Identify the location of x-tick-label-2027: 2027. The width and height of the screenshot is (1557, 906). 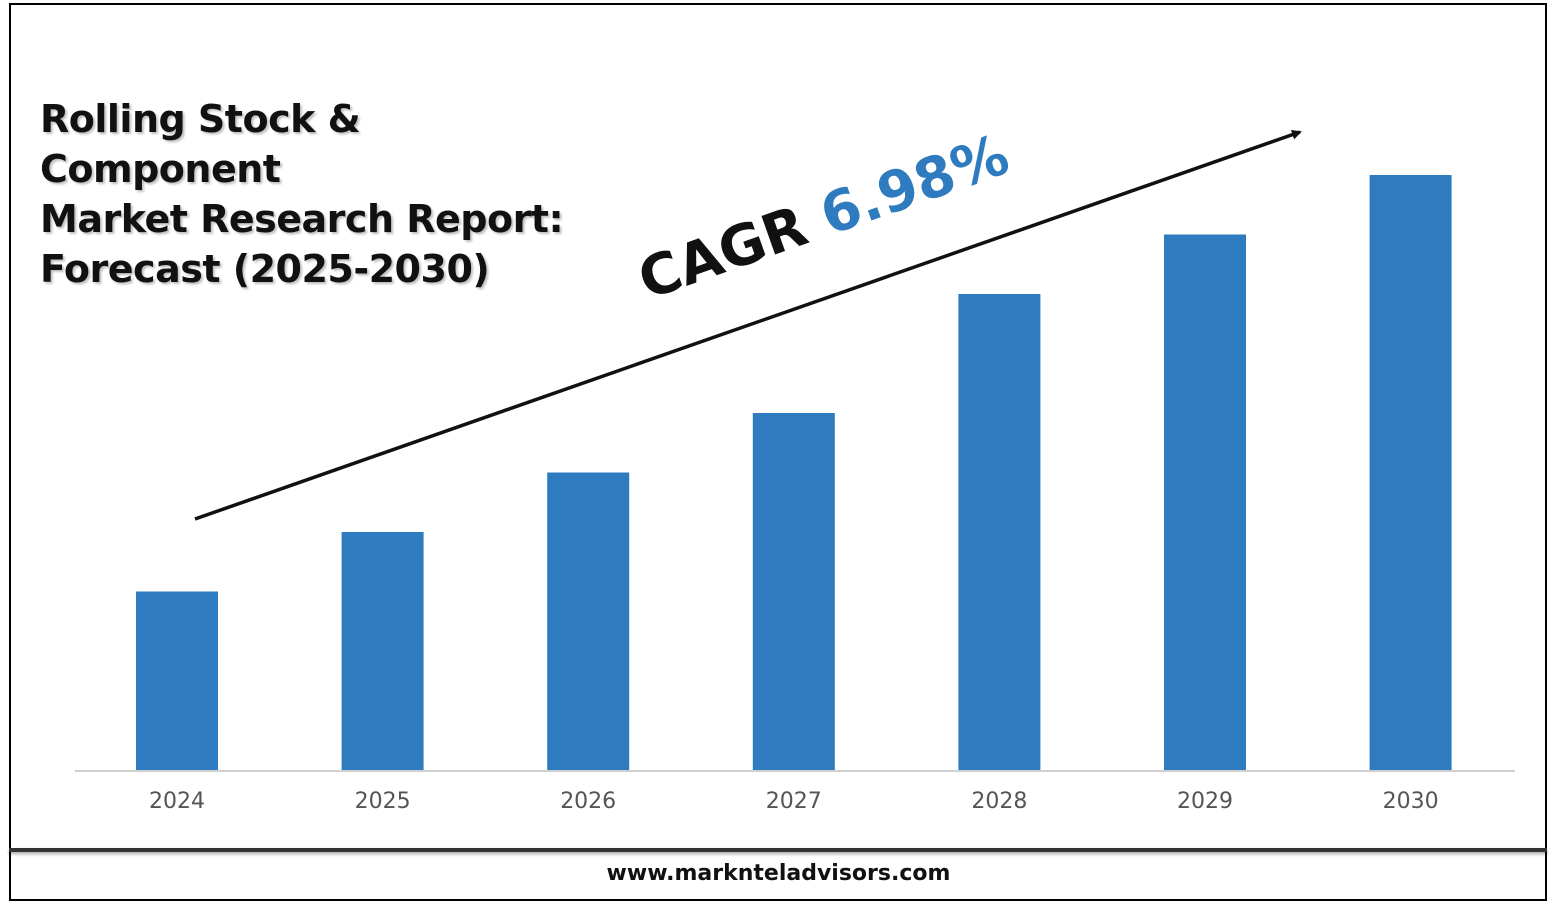
(794, 801).